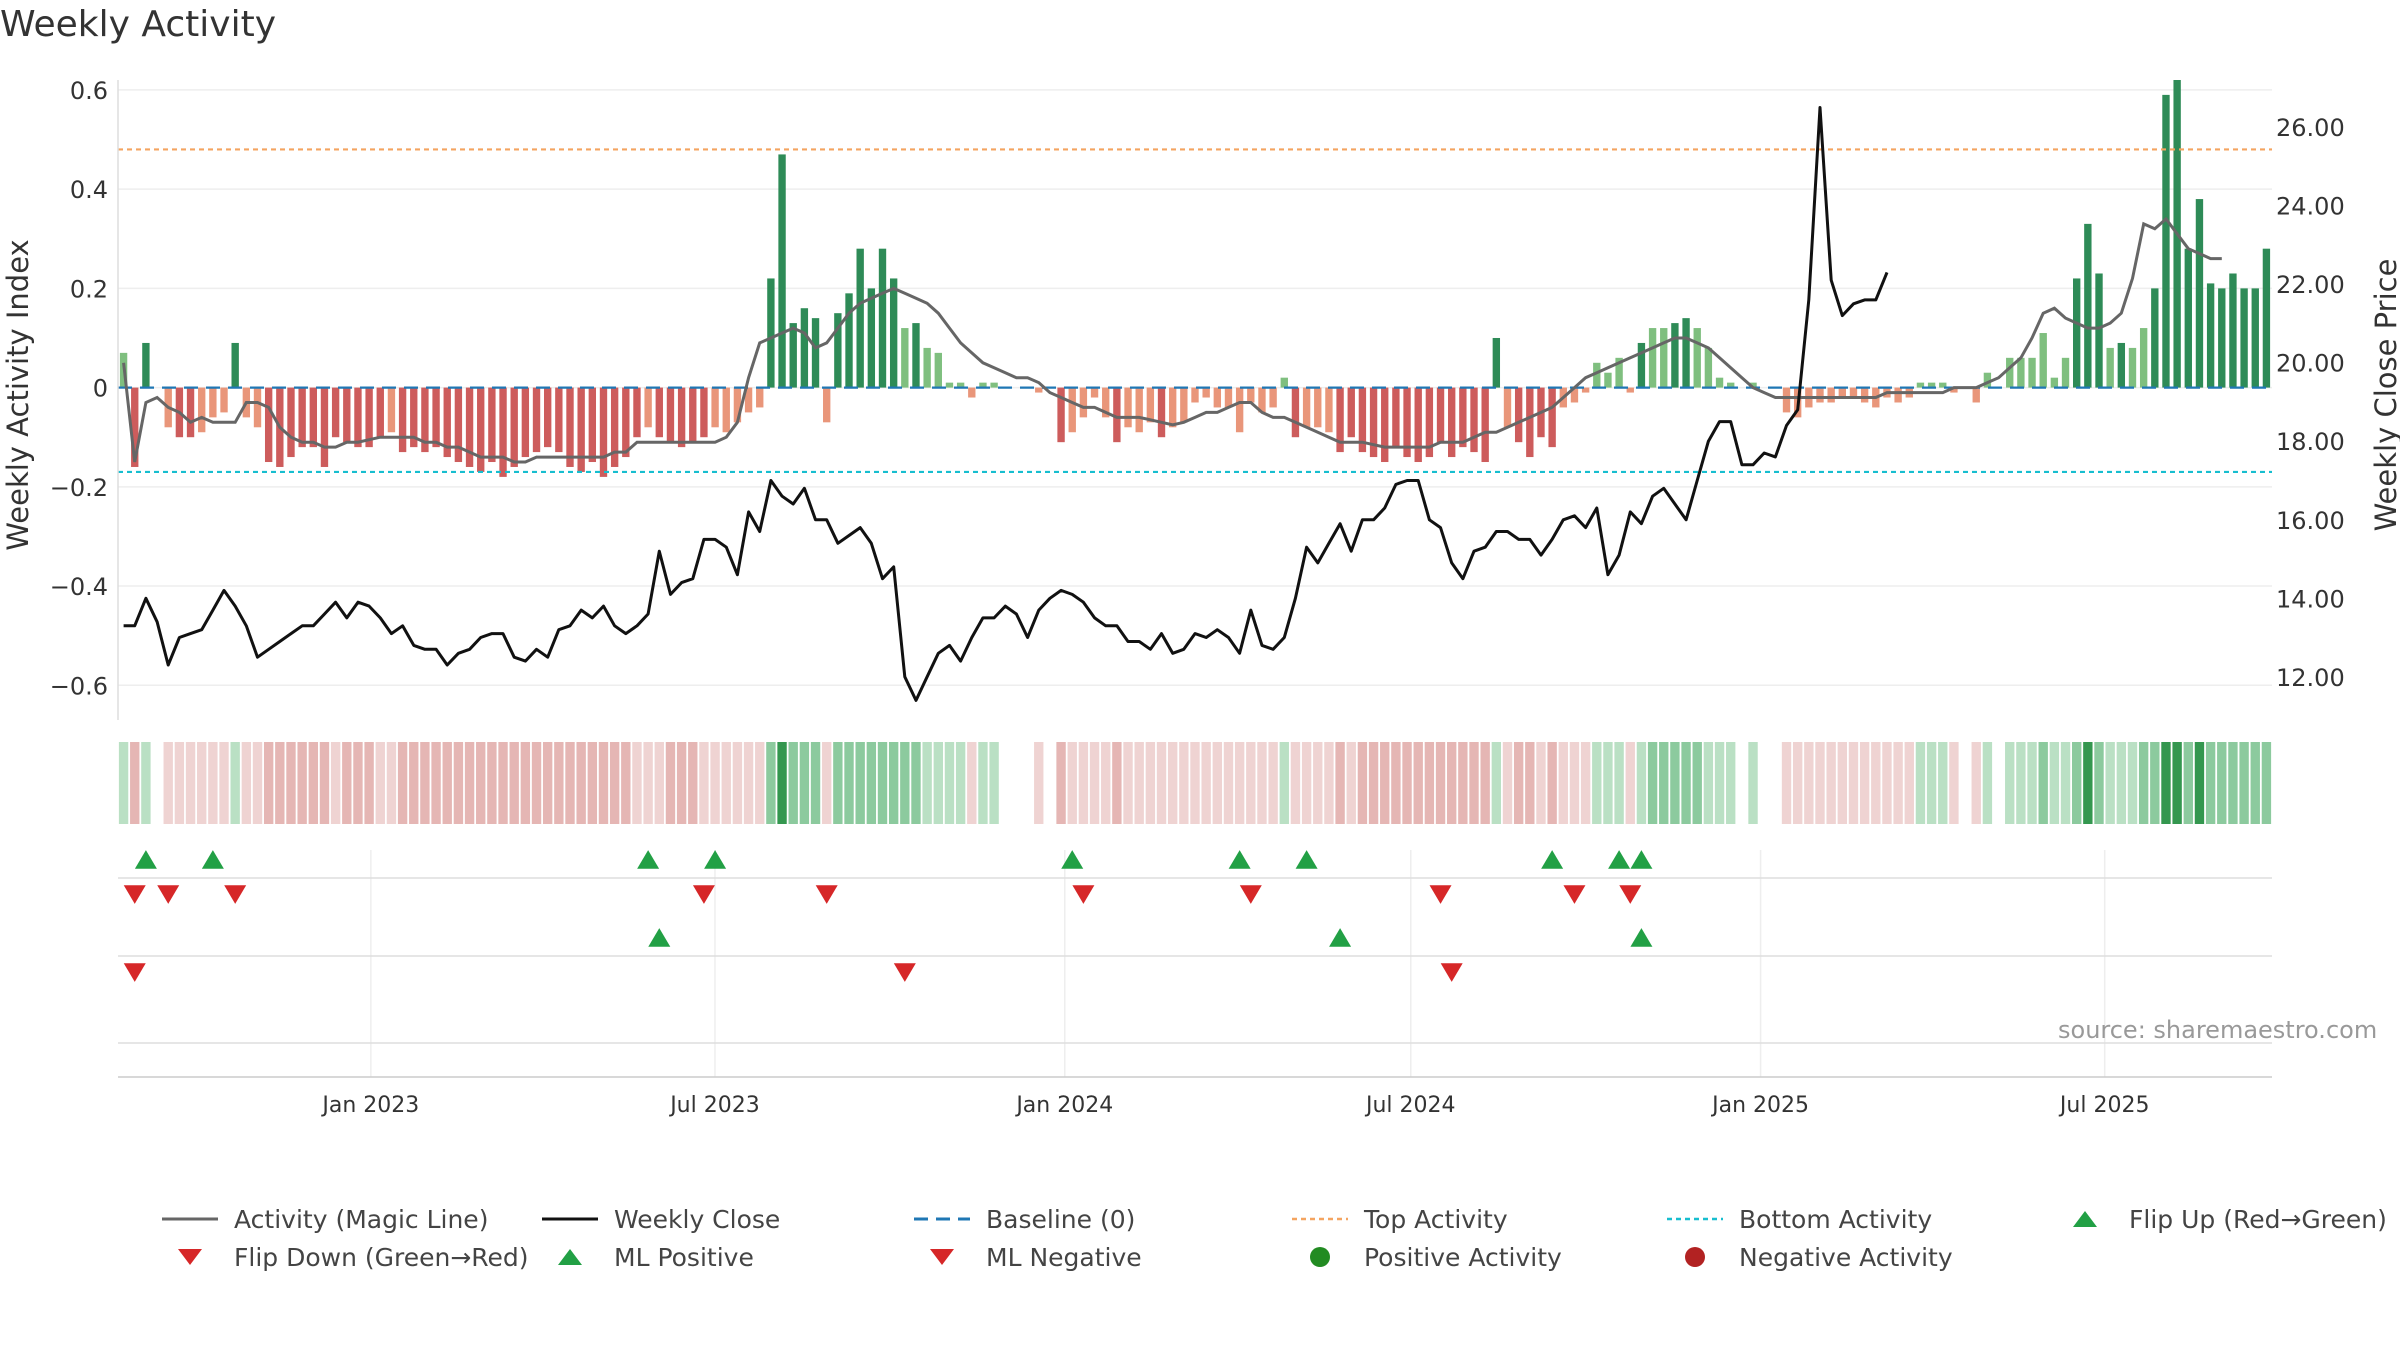 The height and width of the screenshot is (1350, 2400). I want to click on x-tick-label: Jul 2024, so click(1410, 1105).